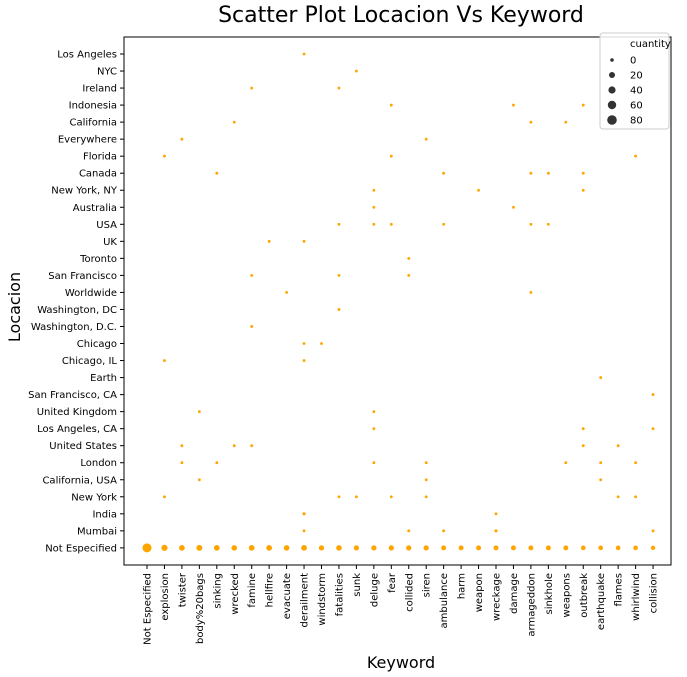 Image resolution: width=687 pixels, height=677 pixels. What do you see at coordinates (148, 609) in the screenshot?
I see `x-tick-label: Not Especified` at bounding box center [148, 609].